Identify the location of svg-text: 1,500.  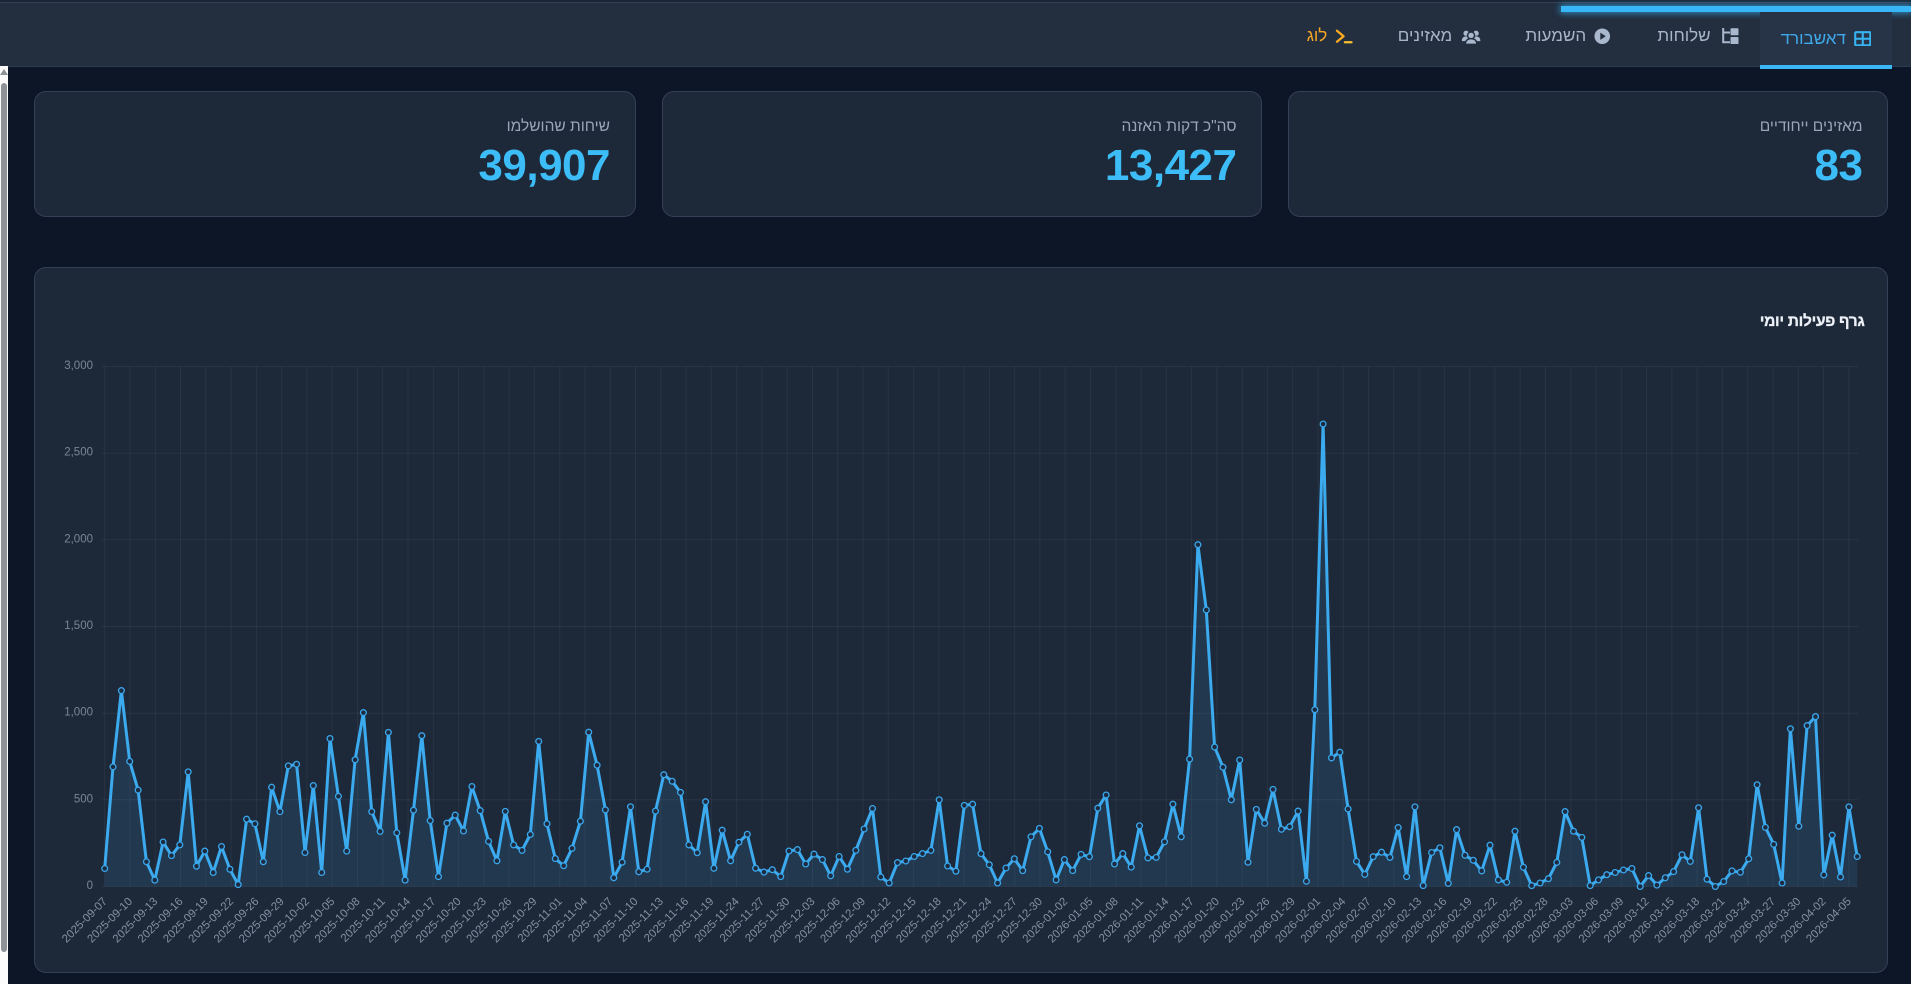
(78, 626).